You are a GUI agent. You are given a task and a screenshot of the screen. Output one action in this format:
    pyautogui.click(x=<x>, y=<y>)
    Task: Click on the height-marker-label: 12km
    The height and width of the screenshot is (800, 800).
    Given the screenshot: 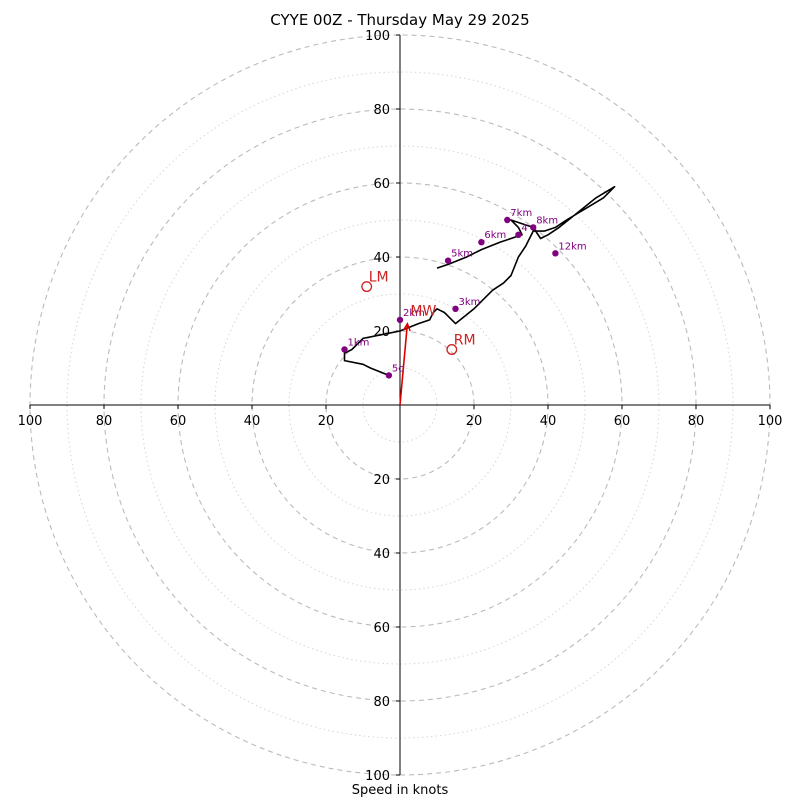 What is the action you would take?
    pyautogui.click(x=572, y=246)
    